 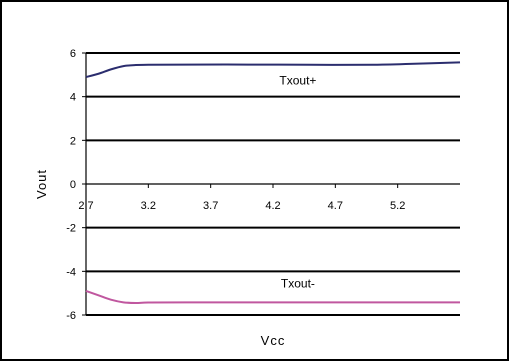 I want to click on x-tick-label: 4.2, so click(x=272, y=206).